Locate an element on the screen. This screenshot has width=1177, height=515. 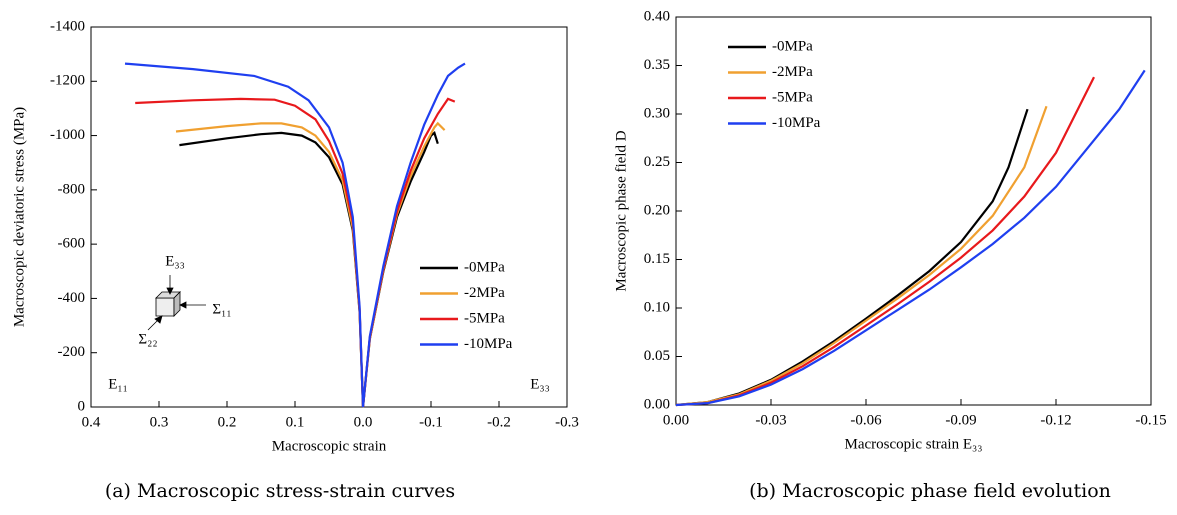
x-tick-label: -0.3 is located at coordinates (567, 422).